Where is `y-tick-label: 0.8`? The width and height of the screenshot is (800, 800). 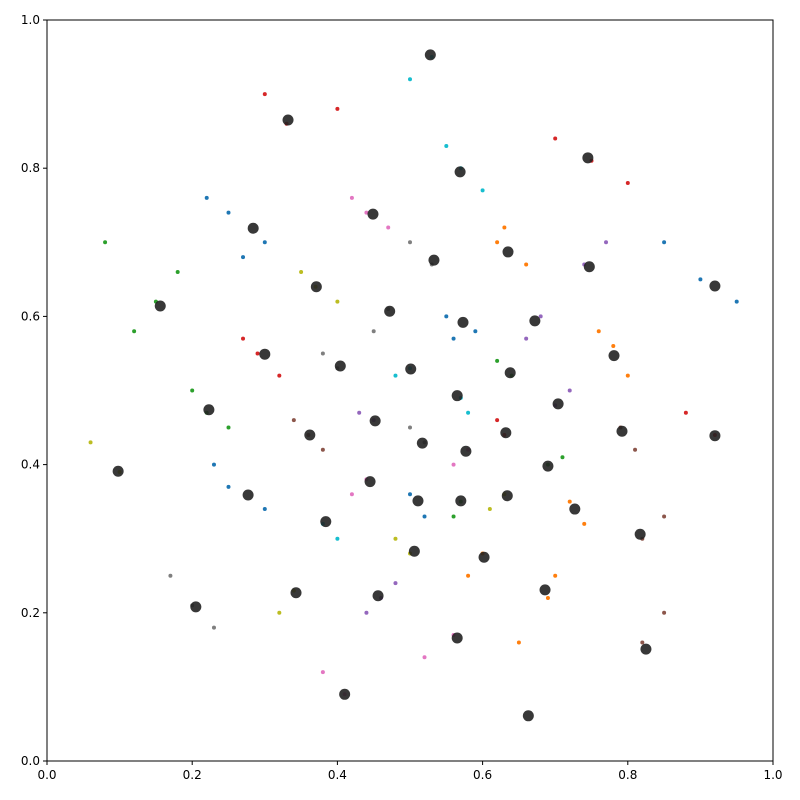
y-tick-label: 0.8 is located at coordinates (30, 168).